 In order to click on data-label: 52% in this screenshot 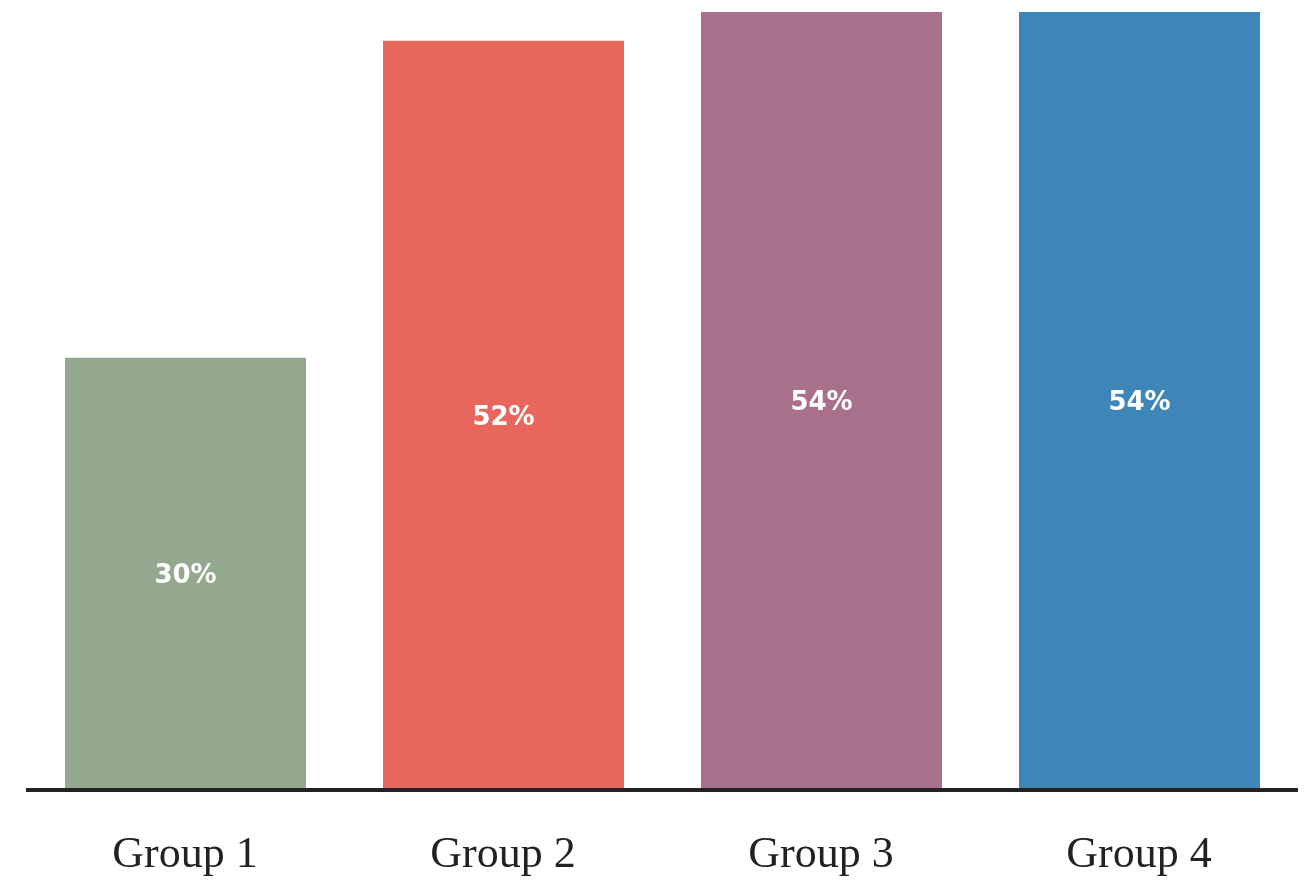, I will do `click(503, 415)`.